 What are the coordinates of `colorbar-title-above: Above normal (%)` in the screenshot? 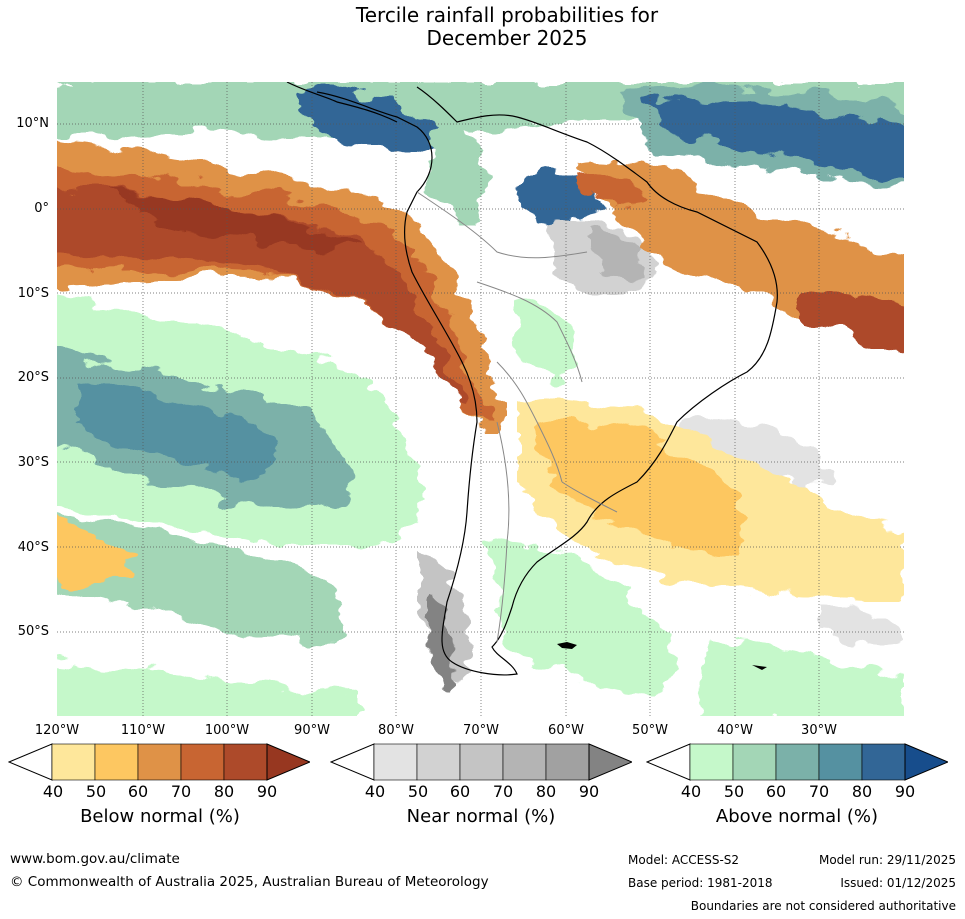 It's located at (797, 816).